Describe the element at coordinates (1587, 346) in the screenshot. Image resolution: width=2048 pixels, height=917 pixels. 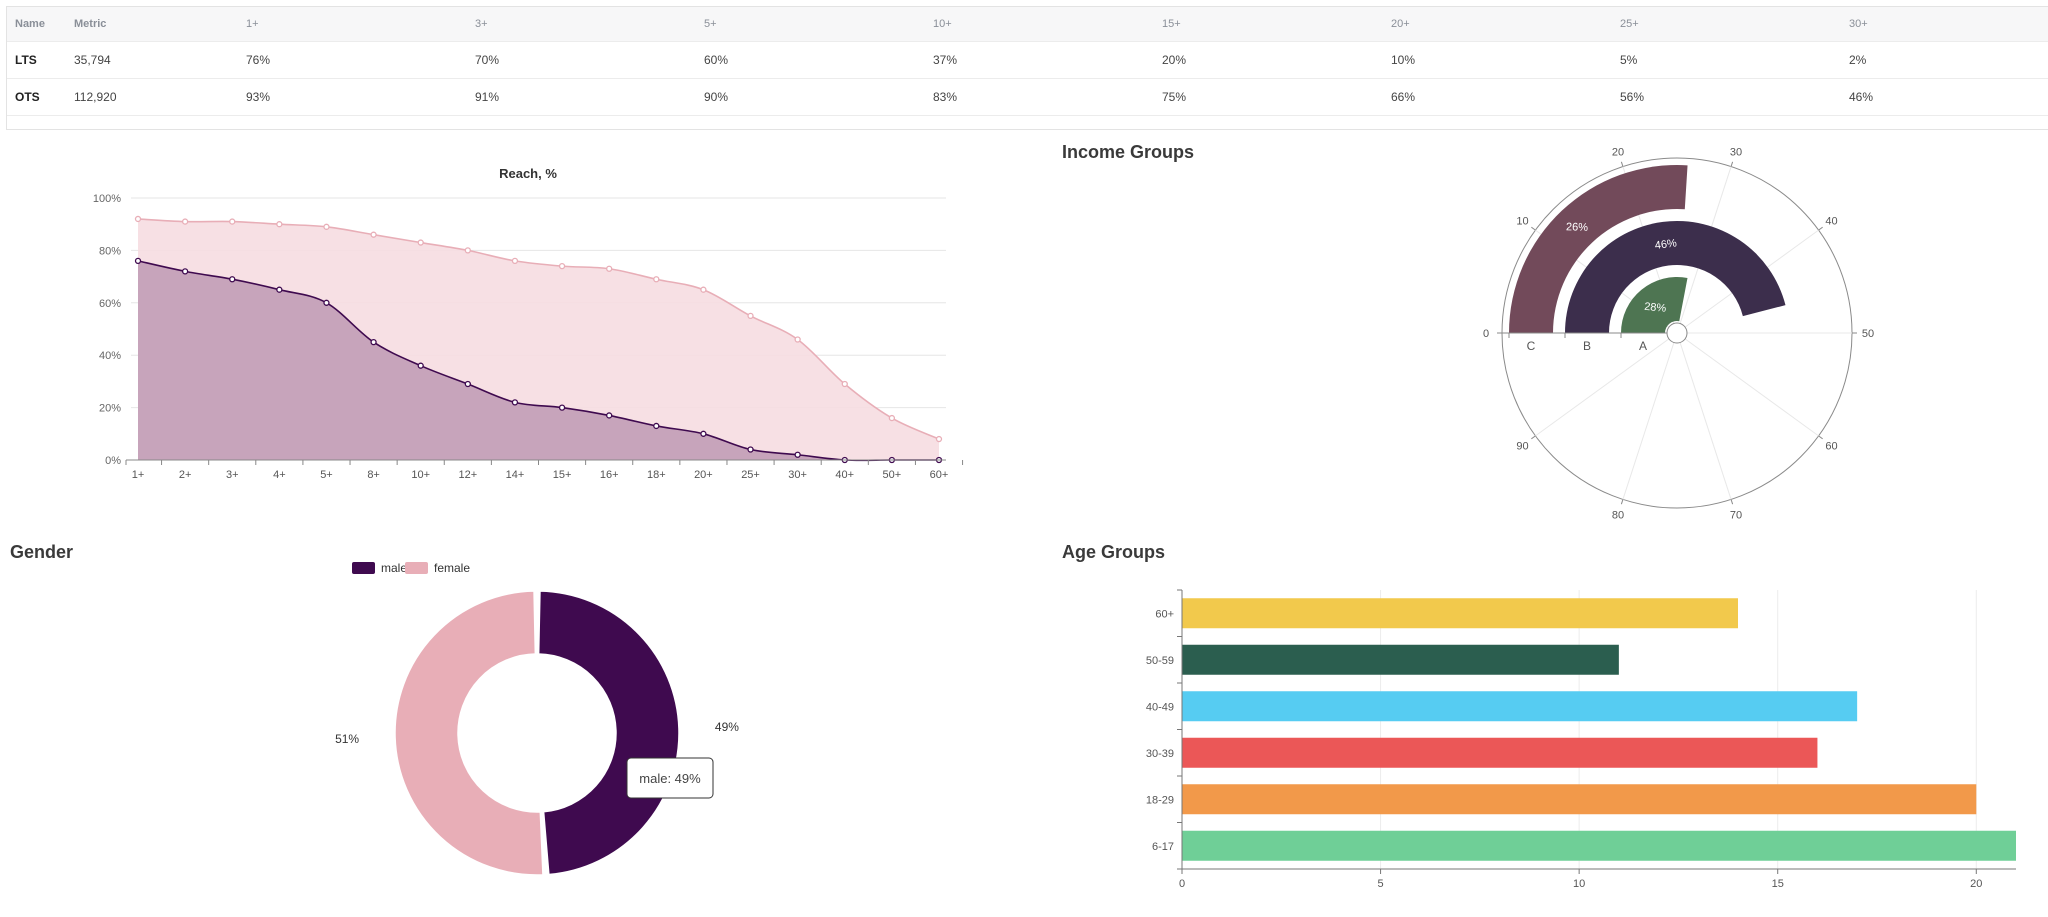
I see `income-category-label: B` at that location.